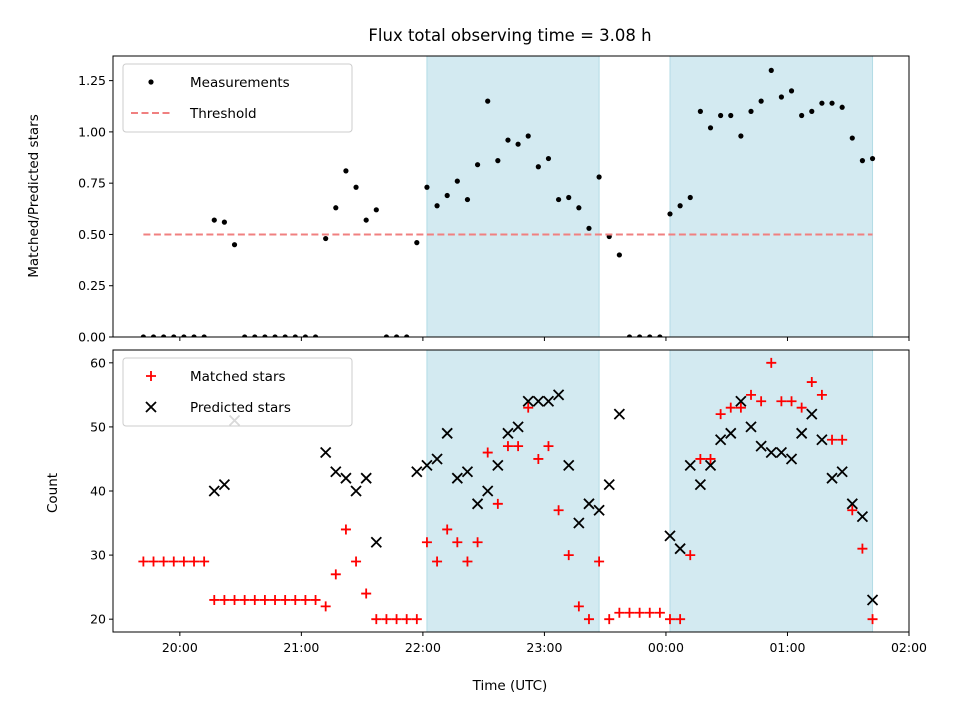 The image size is (960, 720). What do you see at coordinates (92, 80) in the screenshot?
I see `y-tick-label: 1.25` at bounding box center [92, 80].